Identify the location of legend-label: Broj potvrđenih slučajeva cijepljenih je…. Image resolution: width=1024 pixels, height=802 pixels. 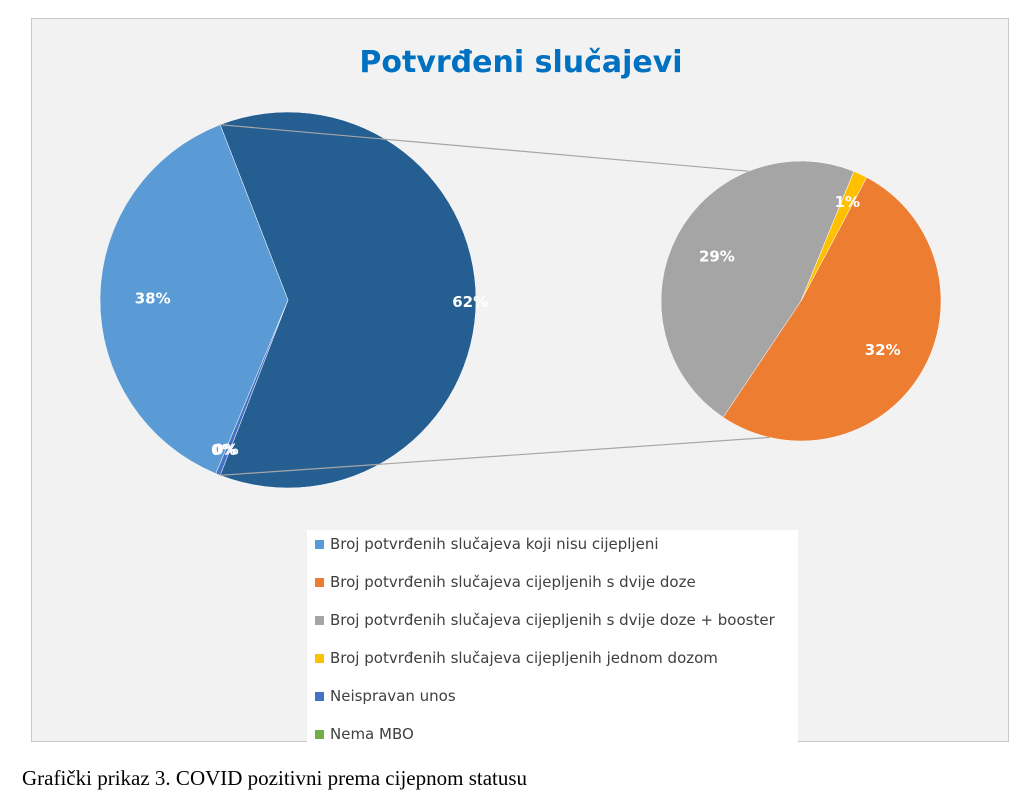
(524, 658).